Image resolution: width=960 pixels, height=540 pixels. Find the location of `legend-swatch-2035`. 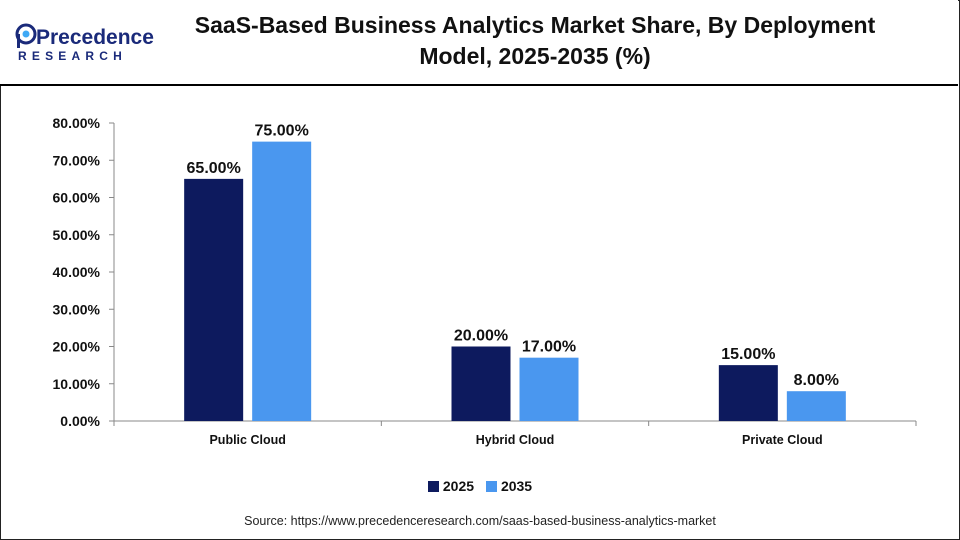

legend-swatch-2035 is located at coordinates (491, 486).